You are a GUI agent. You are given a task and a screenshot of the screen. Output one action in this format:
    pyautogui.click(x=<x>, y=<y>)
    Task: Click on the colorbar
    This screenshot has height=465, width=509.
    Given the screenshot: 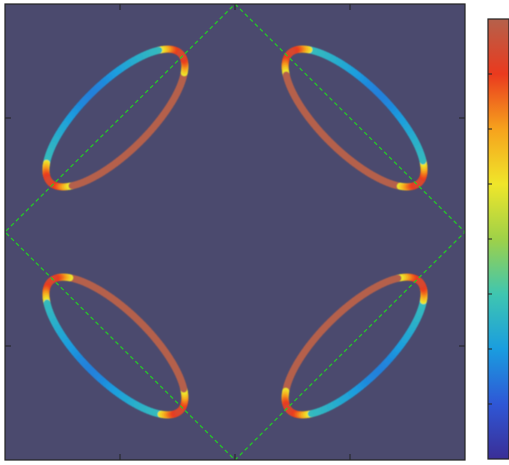 What is the action you would take?
    pyautogui.click(x=498, y=239)
    